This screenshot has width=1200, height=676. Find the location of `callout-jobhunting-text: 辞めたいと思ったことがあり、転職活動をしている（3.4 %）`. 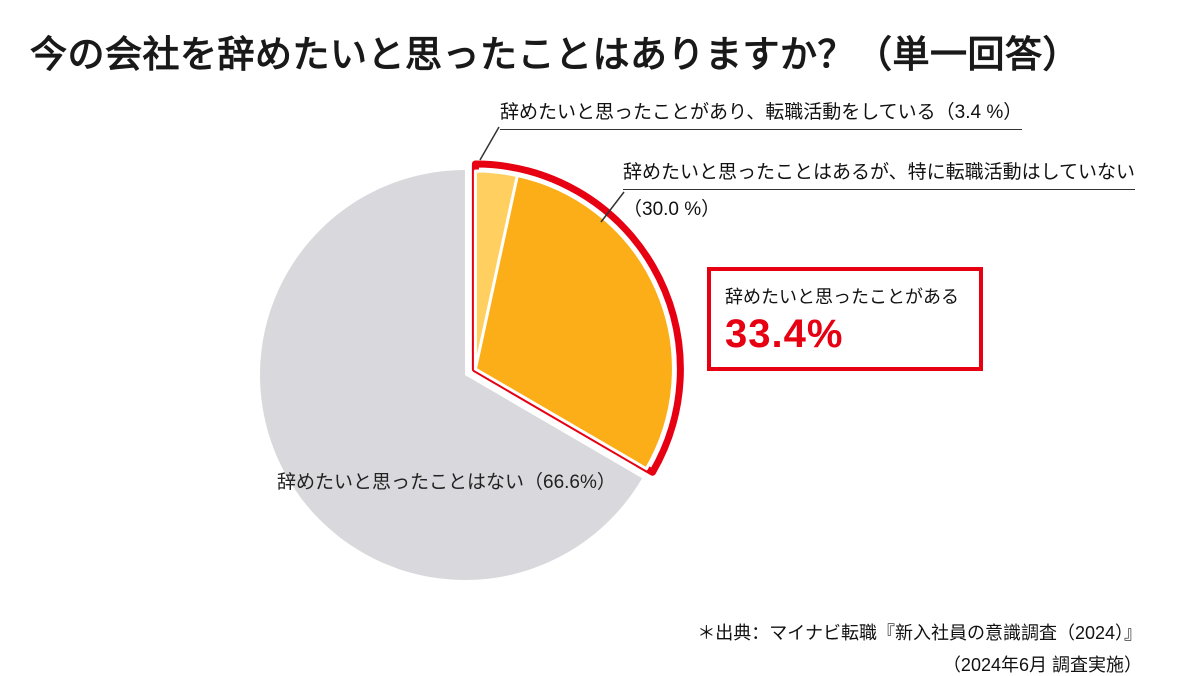

callout-jobhunting-text: 辞めたいと思ったことがあり、転職活動をしている（3.4 %） is located at coordinates (761, 115).